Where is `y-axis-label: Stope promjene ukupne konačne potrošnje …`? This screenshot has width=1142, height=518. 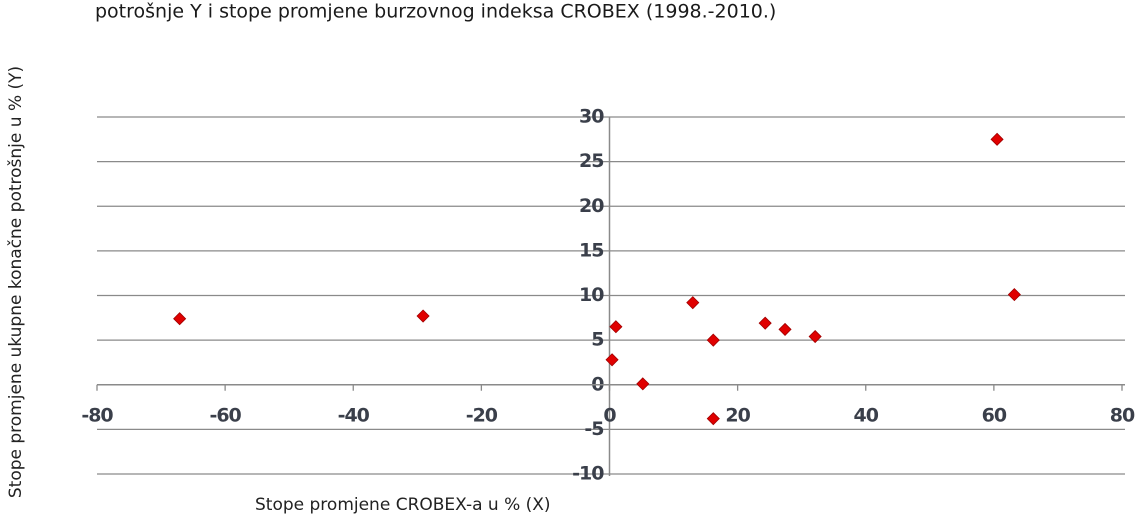 y-axis-label: Stope promjene ukupne konačne potrošnje … is located at coordinates (16, 282).